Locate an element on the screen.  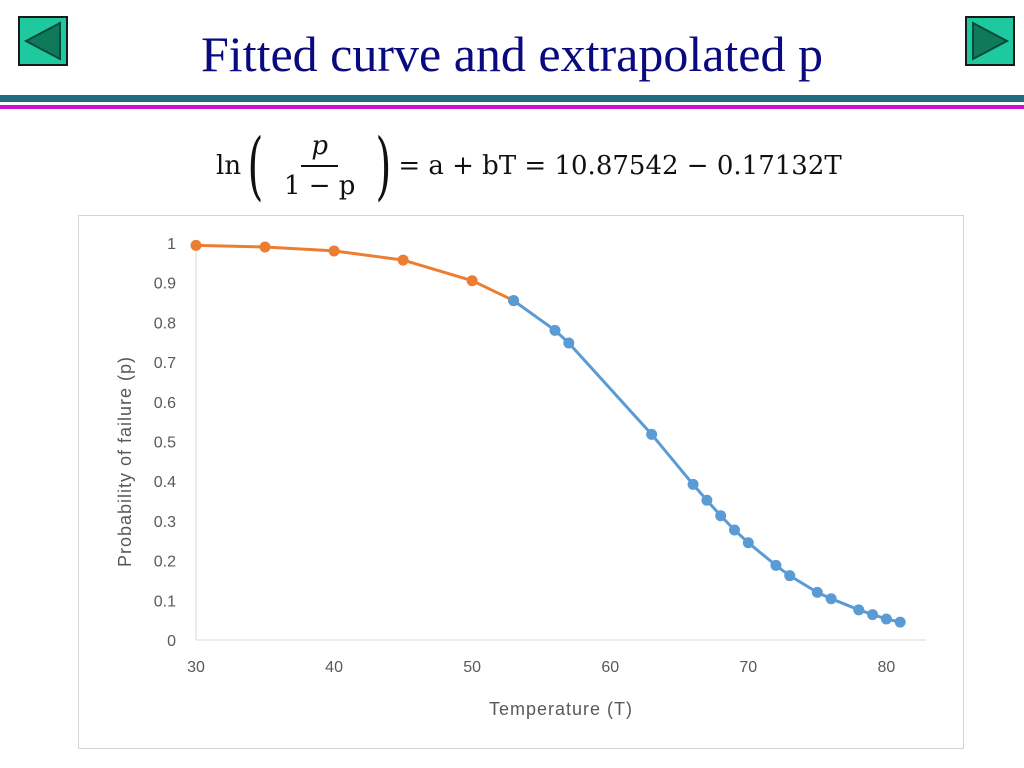
y-tick-label: 0.8 is located at coordinates (165, 323).